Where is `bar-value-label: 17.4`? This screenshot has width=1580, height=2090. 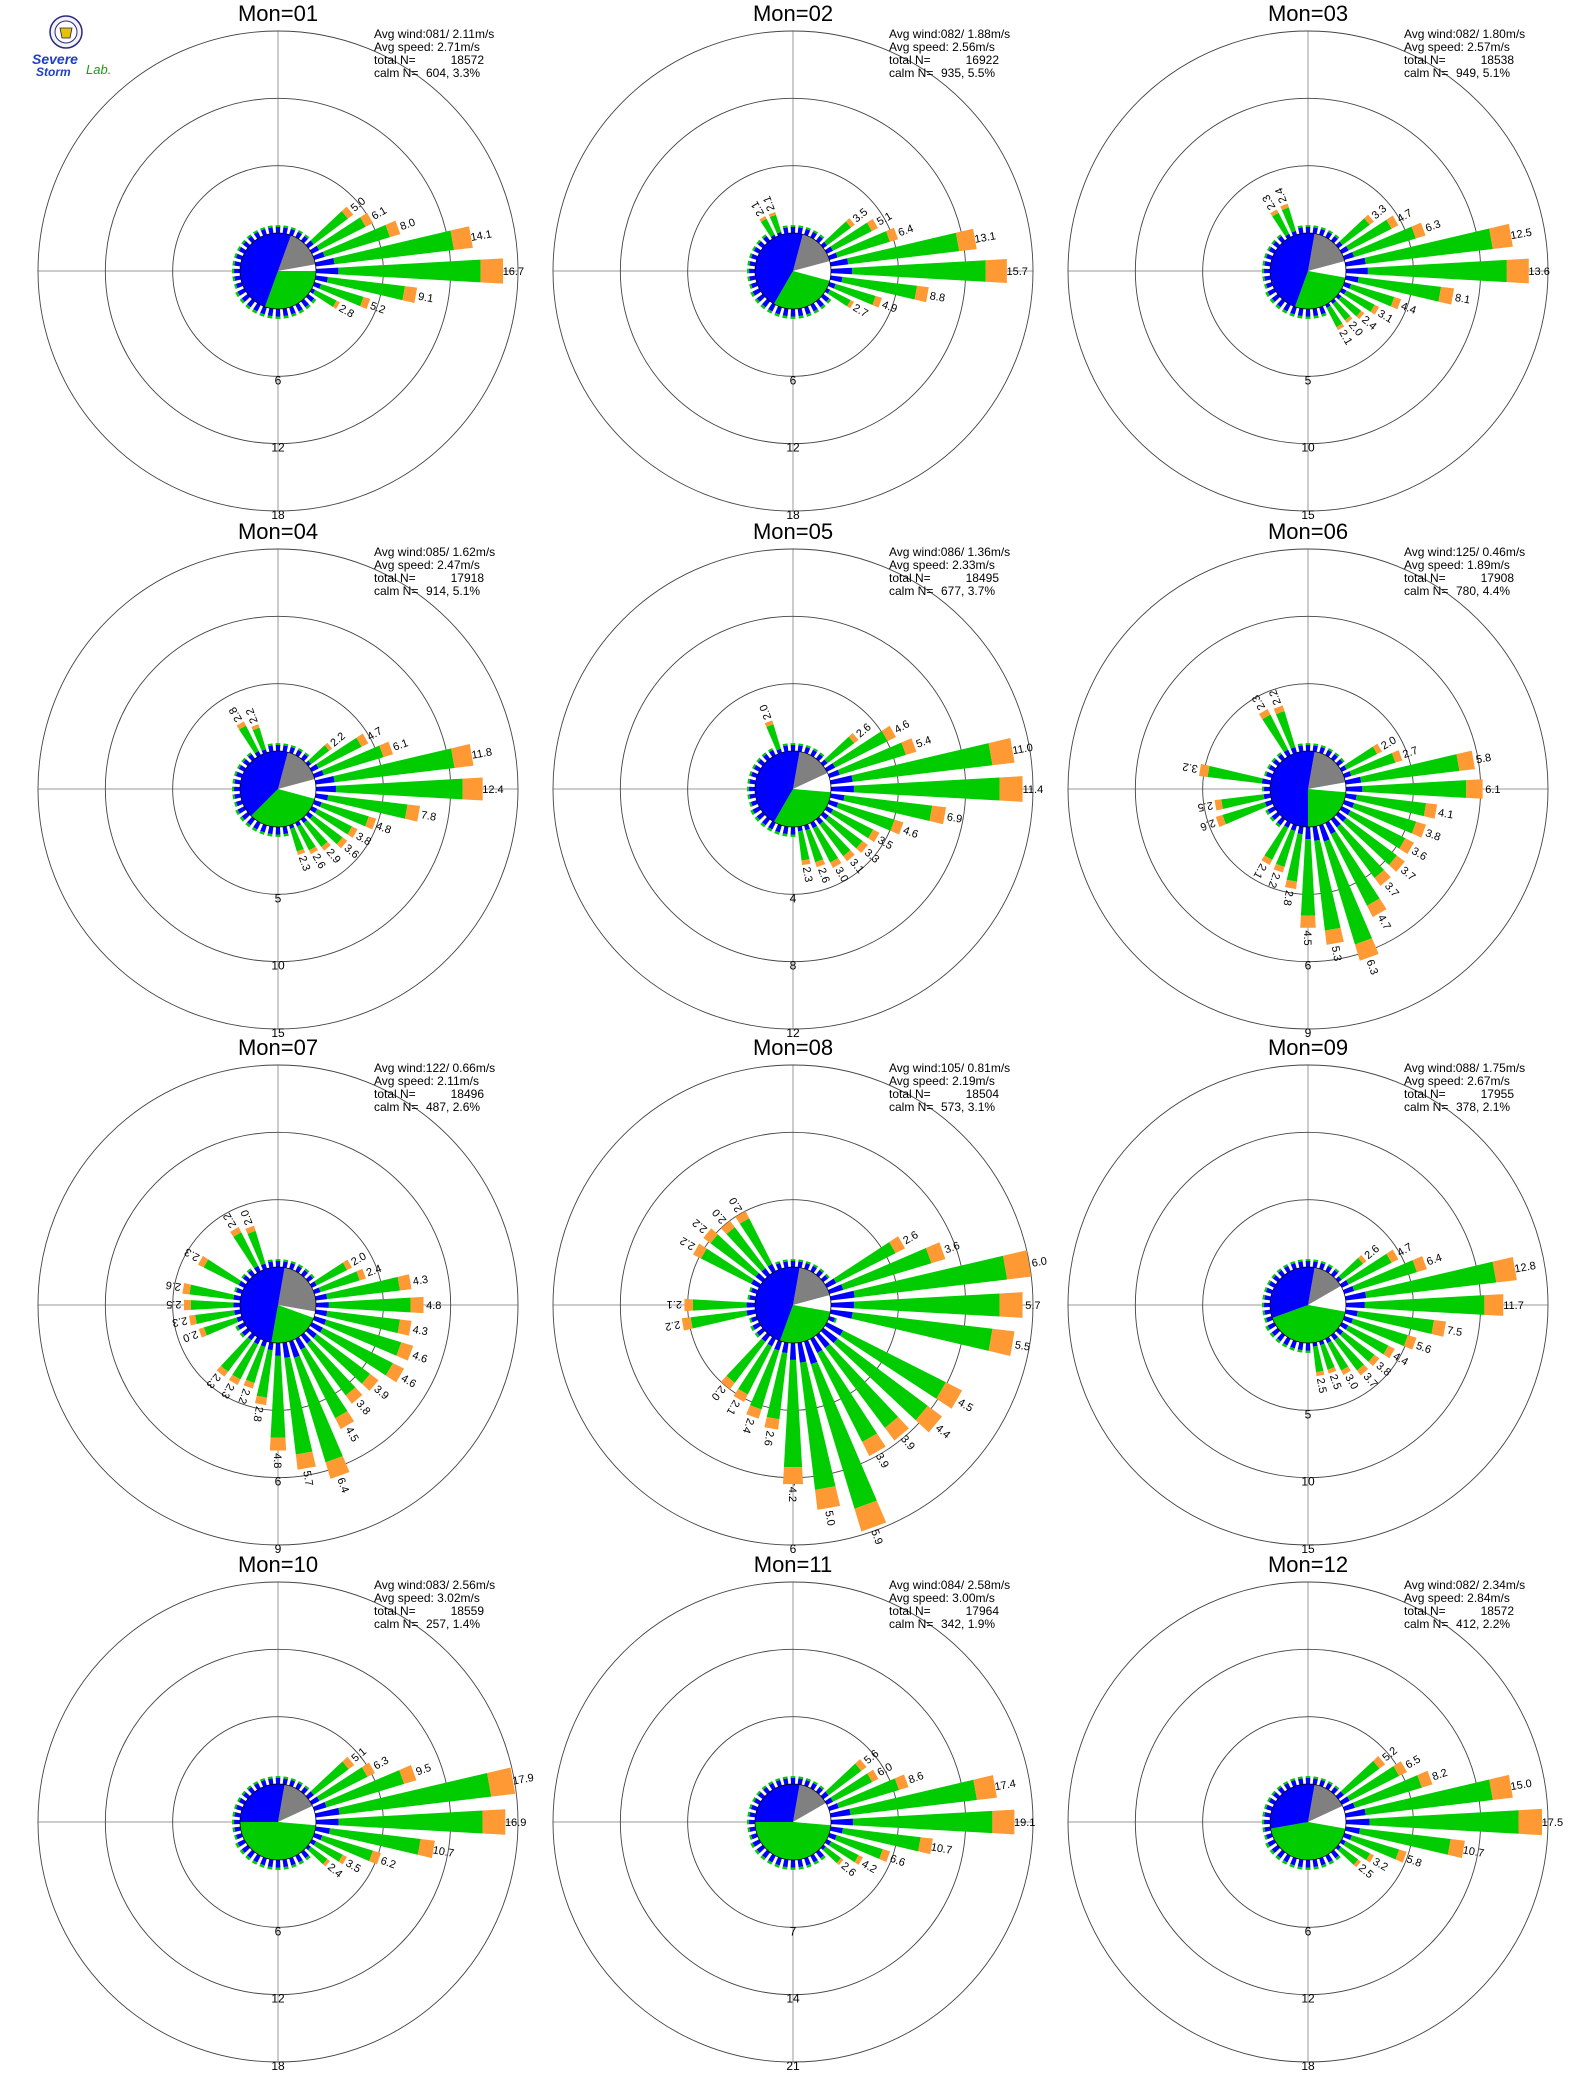
bar-value-label: 17.4 is located at coordinates (1005, 1786).